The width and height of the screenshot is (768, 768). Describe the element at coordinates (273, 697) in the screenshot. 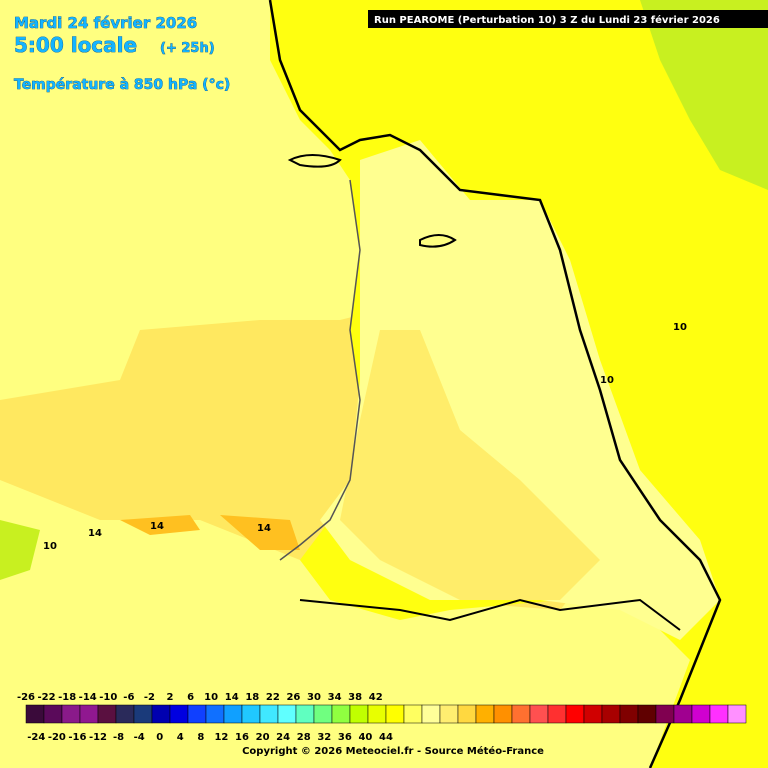

I see `legend-label: 22` at that location.